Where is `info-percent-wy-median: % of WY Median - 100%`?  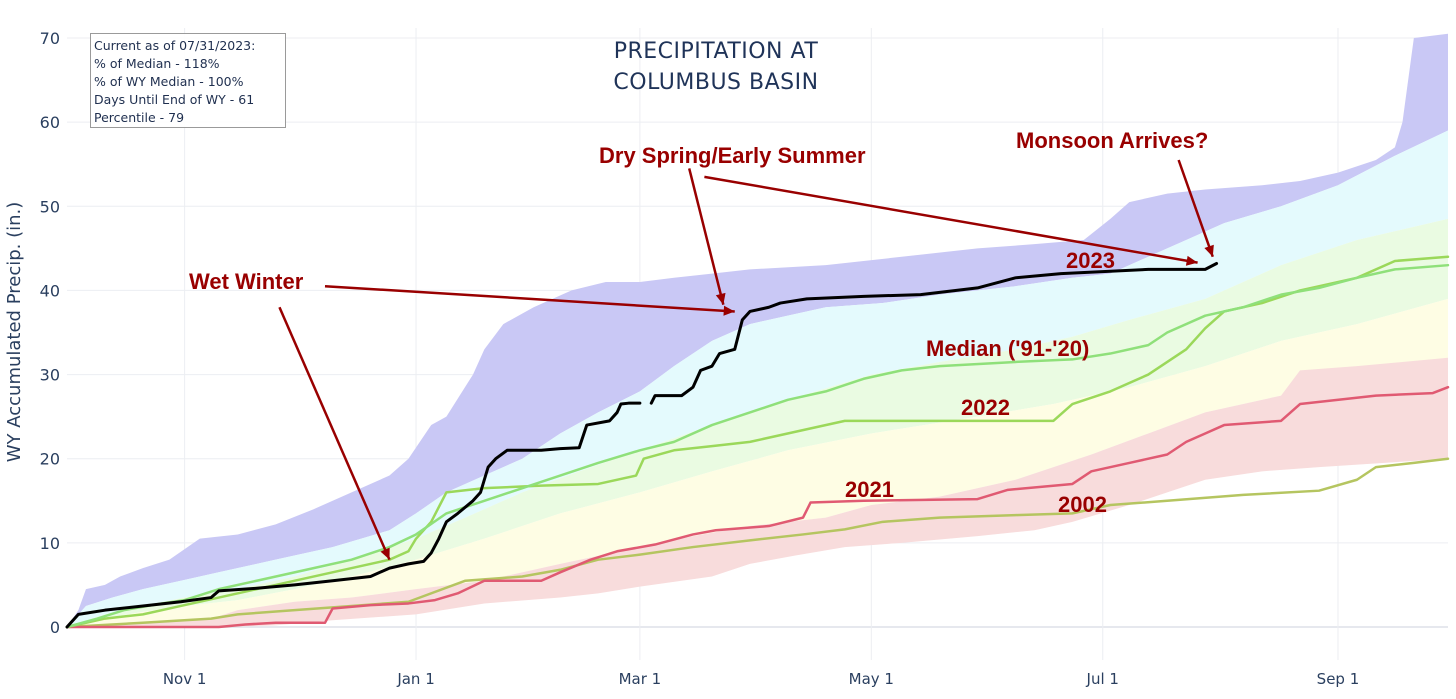 info-percent-wy-median: % of WY Median - 100% is located at coordinates (169, 81).